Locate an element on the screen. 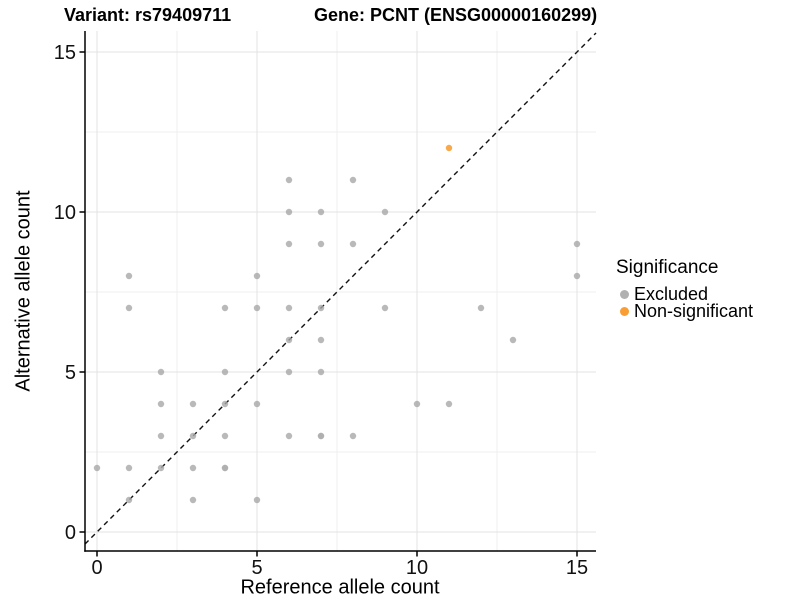 This screenshot has height=600, width=800. plot-title-variant: Variant: rs79409711 is located at coordinates (148, 15).